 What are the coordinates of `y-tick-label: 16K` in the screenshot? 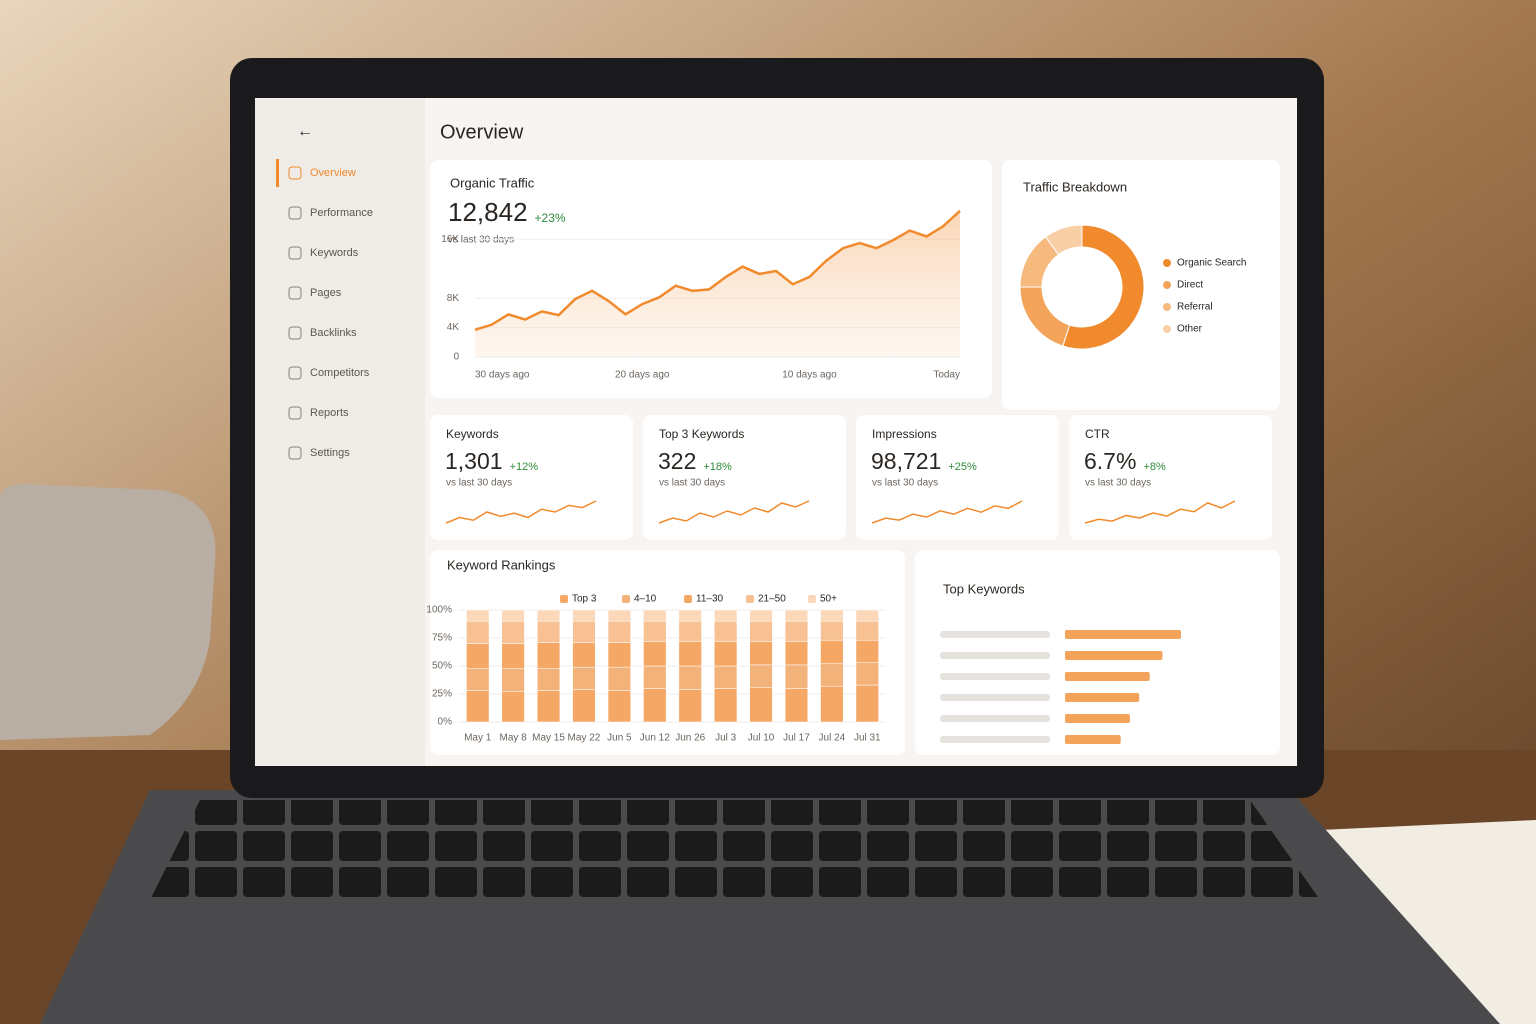 It's located at (450, 239).